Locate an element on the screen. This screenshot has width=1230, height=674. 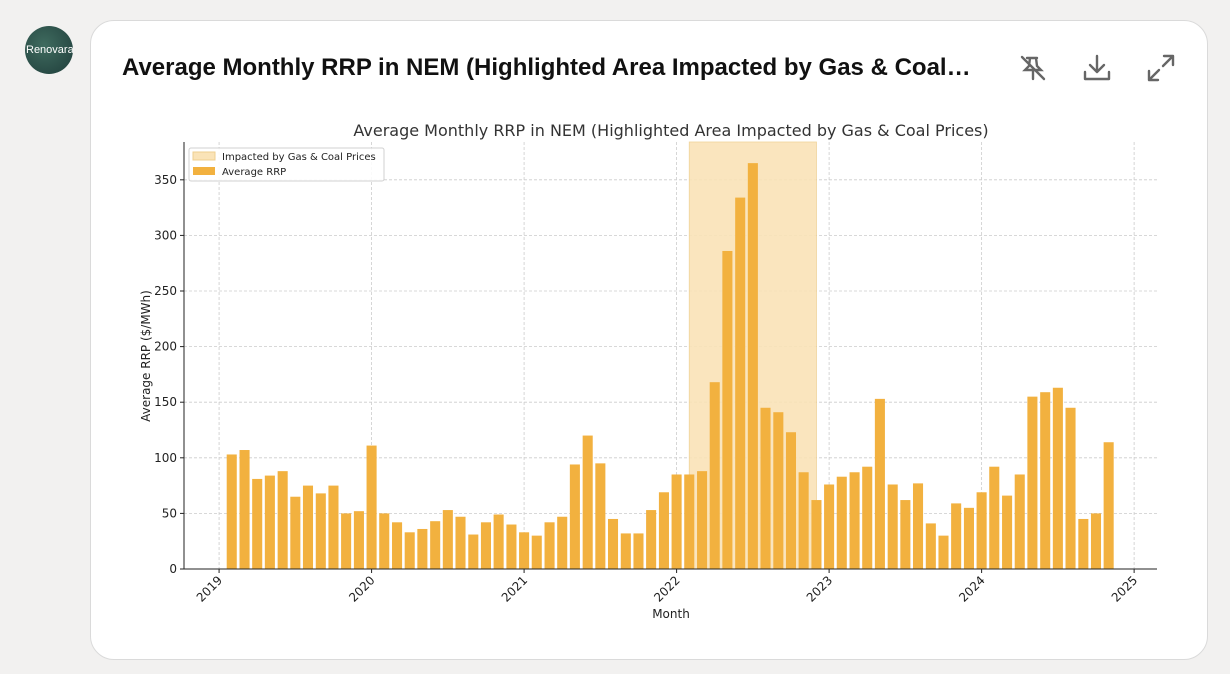
x-tick-label: 2023 is located at coordinates (819, 588).